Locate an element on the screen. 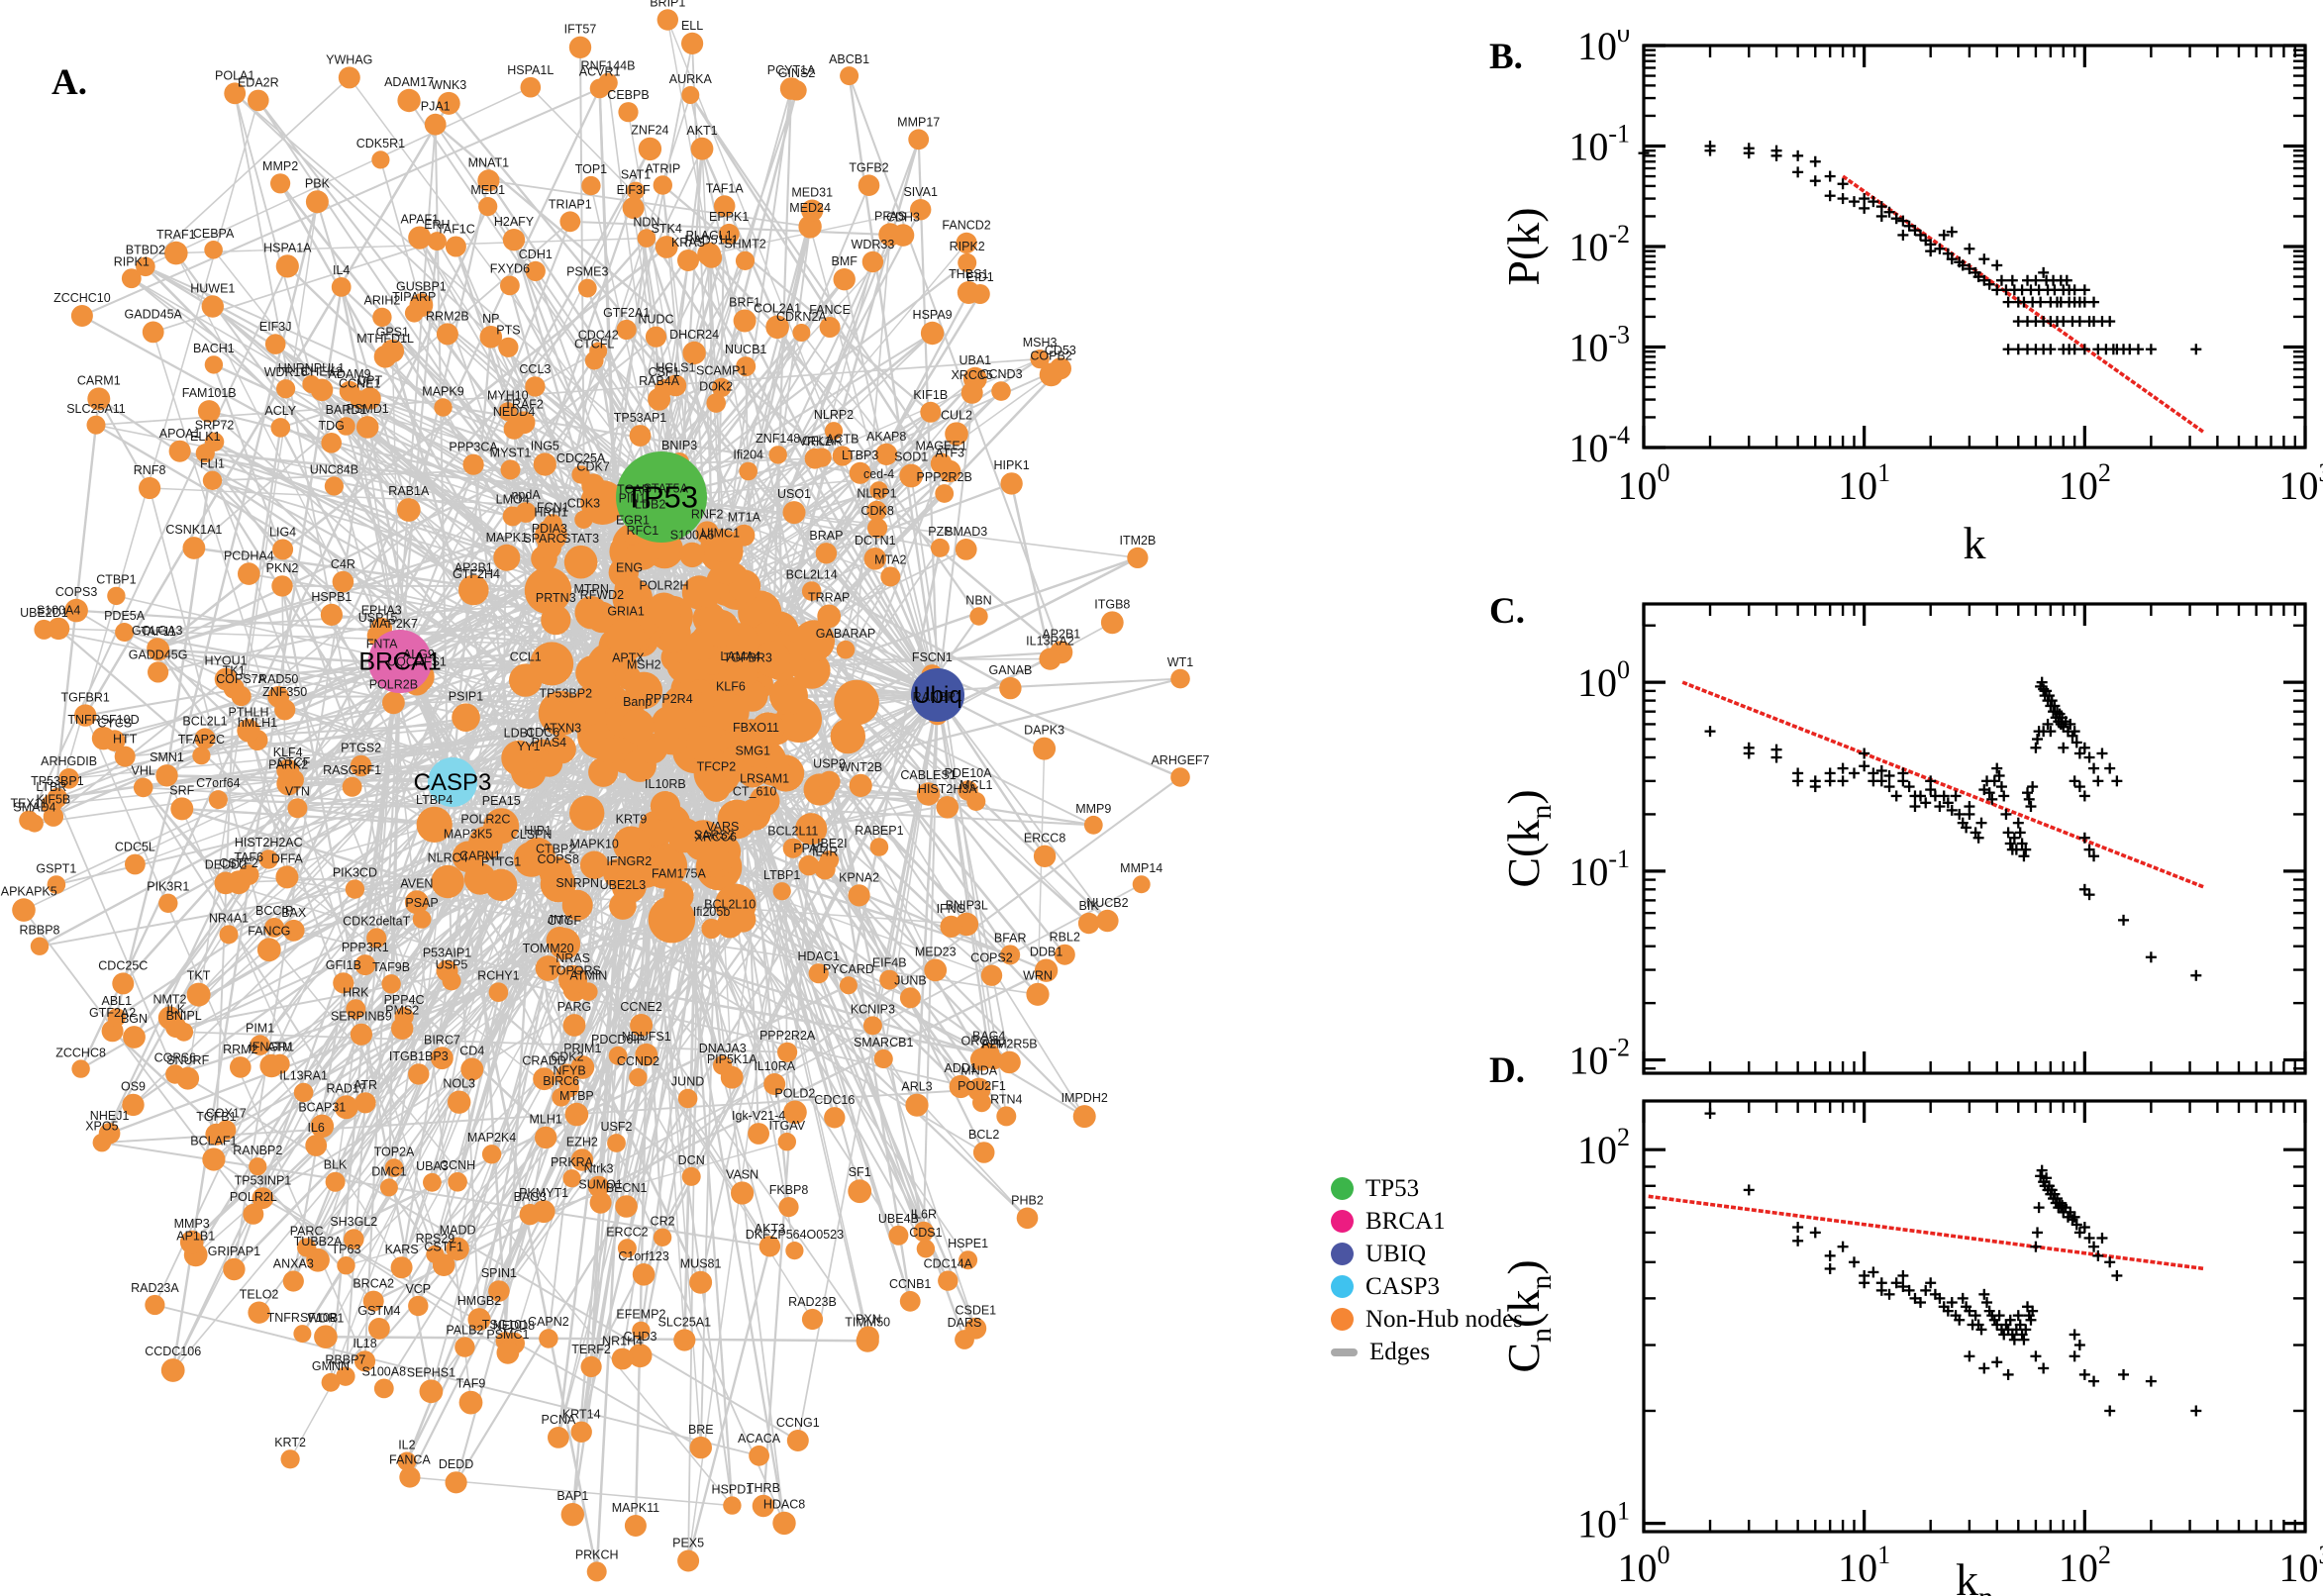 This screenshot has width=2323, height=1596. tick-label: 10⁻⁴ is located at coordinates (1599, 445).